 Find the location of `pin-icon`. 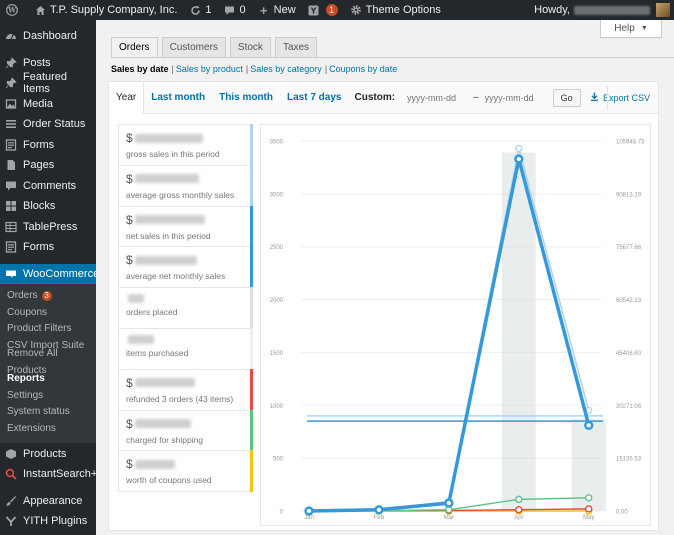

pin-icon is located at coordinates (11, 62).